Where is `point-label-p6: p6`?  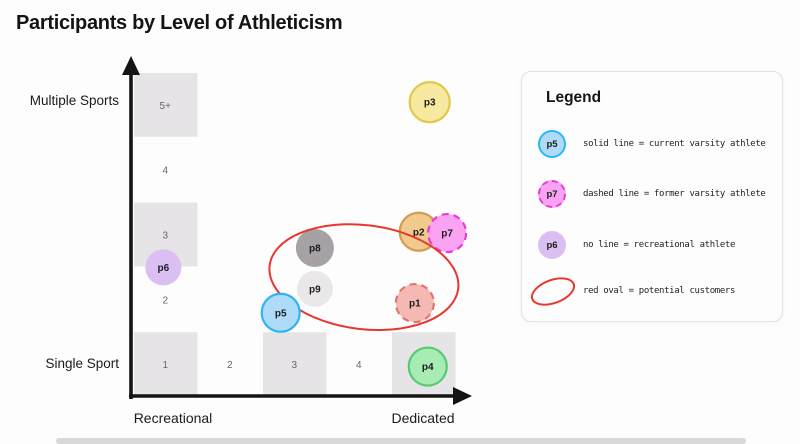
point-label-p6: p6 is located at coordinates (163, 268).